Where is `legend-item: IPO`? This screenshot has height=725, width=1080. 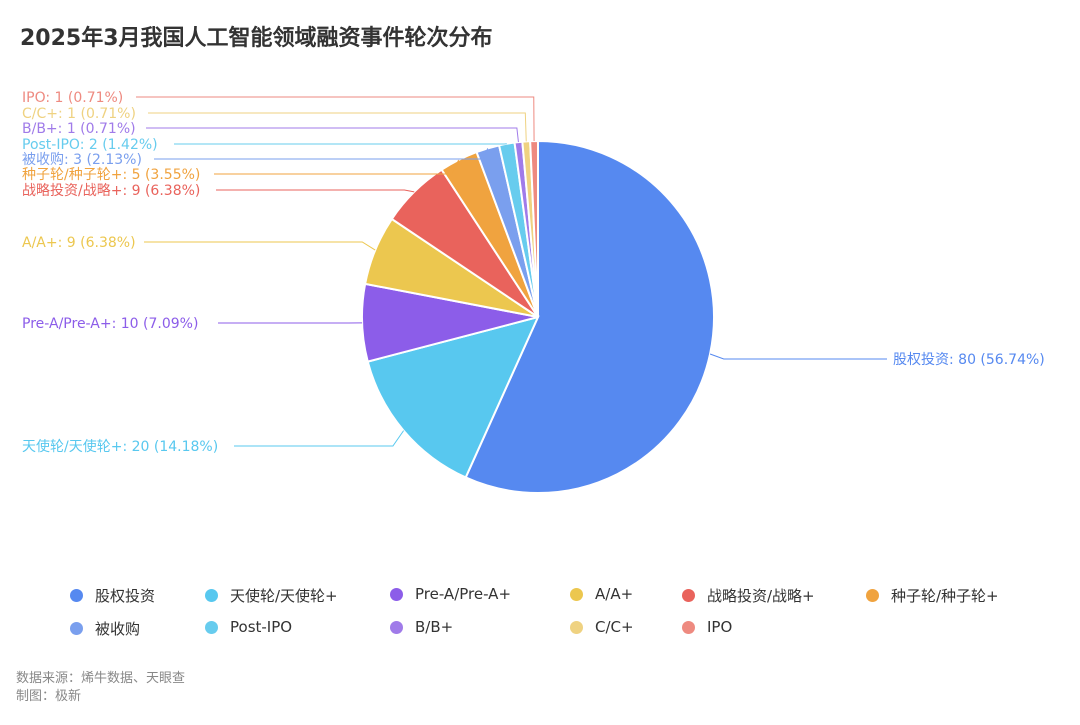 legend-item: IPO is located at coordinates (707, 627).